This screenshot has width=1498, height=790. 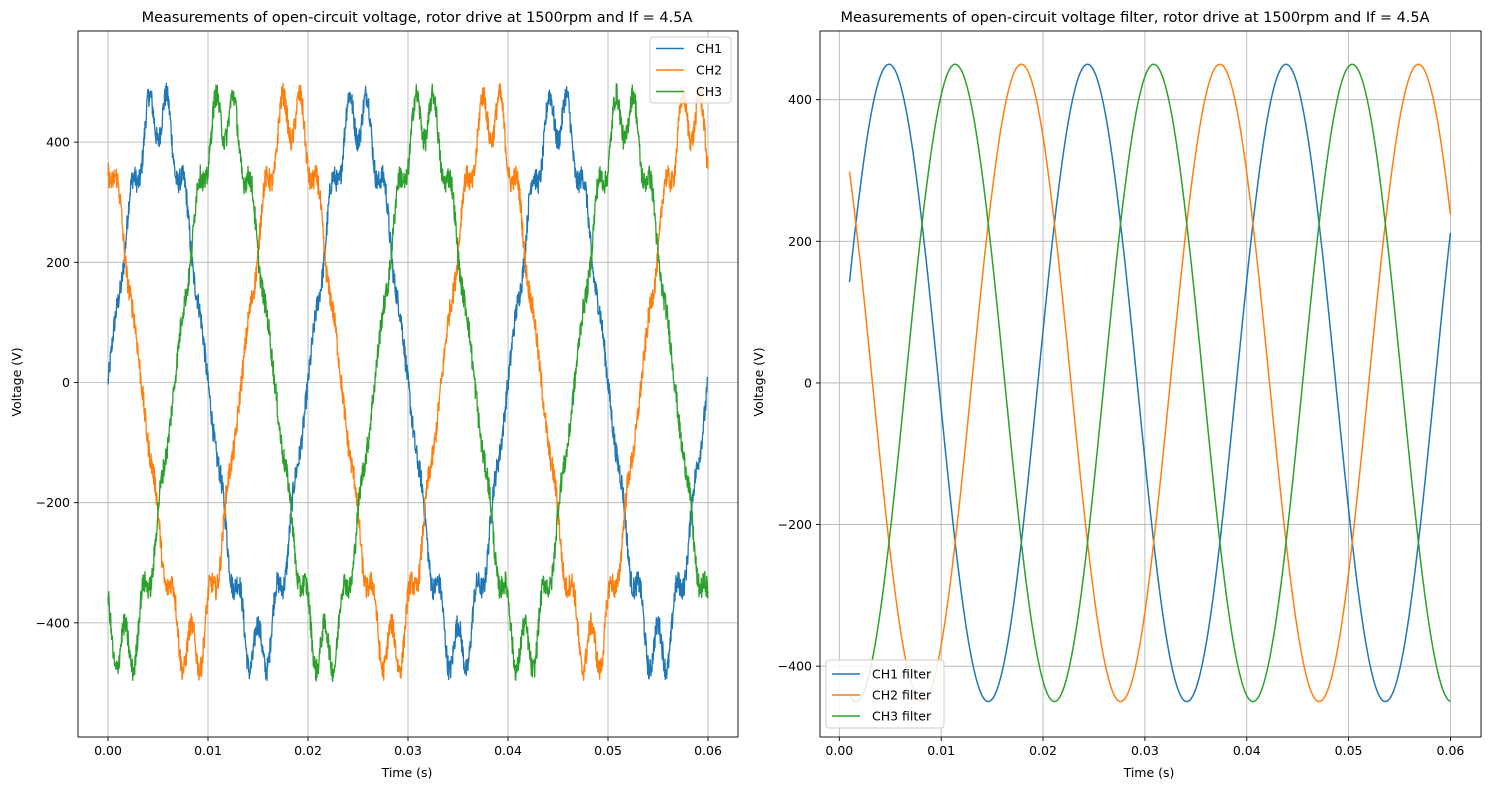 What do you see at coordinates (902, 695) in the screenshot?
I see `legend-label-ch2-filter: CH2 filter` at bounding box center [902, 695].